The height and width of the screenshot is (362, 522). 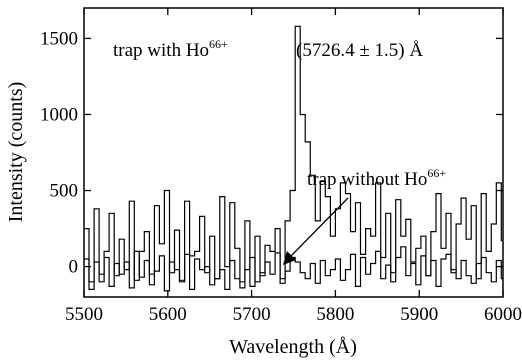 I want to click on y-axis-label: Intensity (counts), so click(x=16, y=152).